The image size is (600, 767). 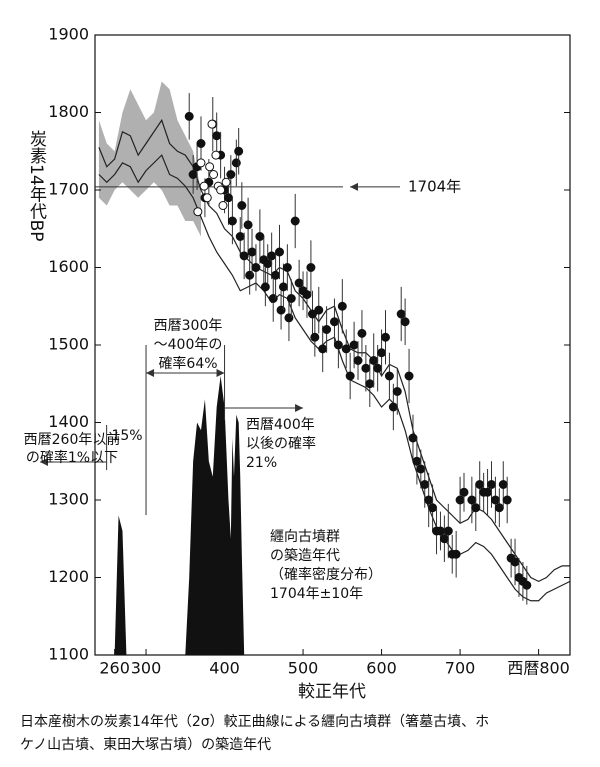 What do you see at coordinates (316, 594) in the screenshot?
I see `annotation: 1704年±10年` at bounding box center [316, 594].